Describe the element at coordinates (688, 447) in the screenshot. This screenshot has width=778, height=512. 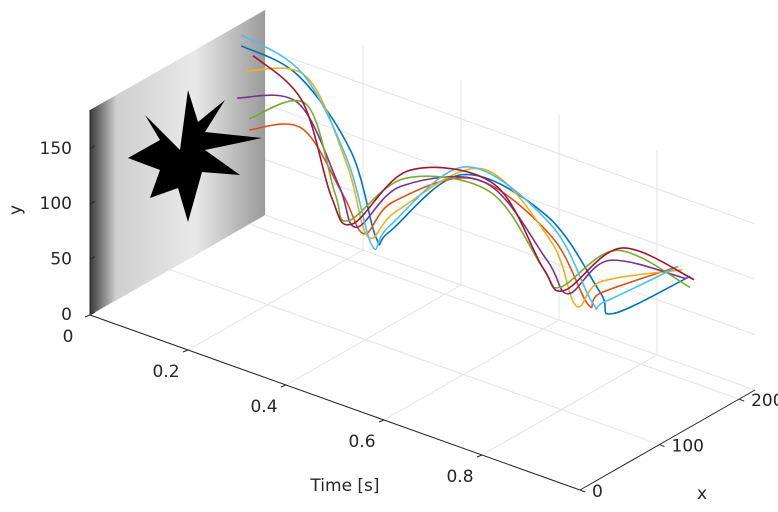
I see `x-tick-label: 100` at that location.